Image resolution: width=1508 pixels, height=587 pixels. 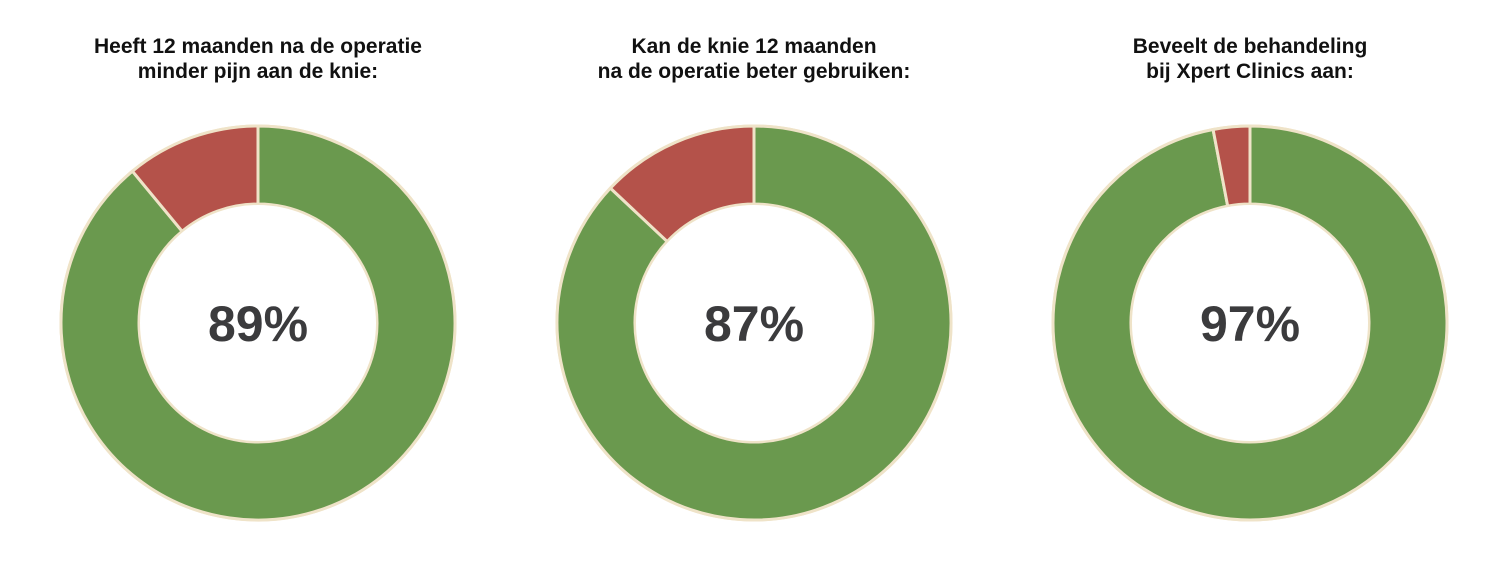 I want to click on center-percentage-label: 89%, so click(x=258, y=324).